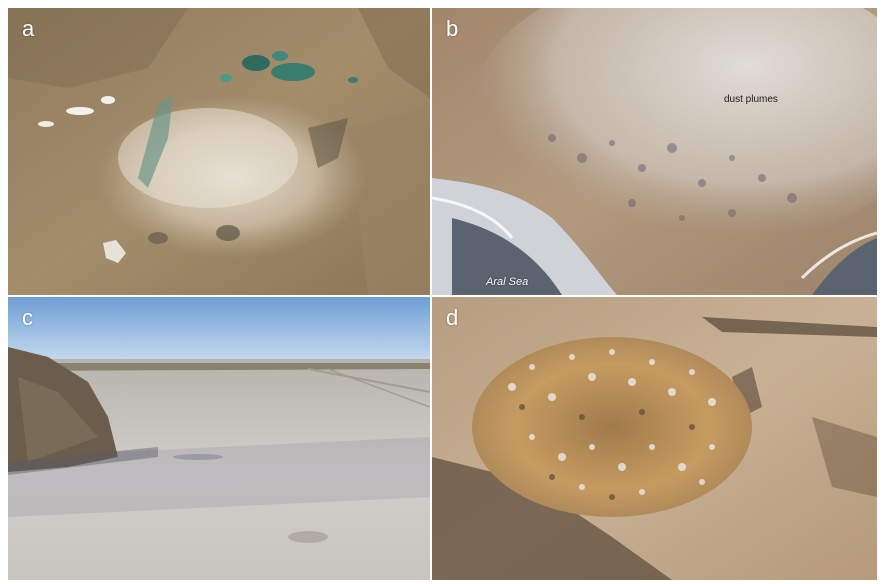 The image size is (885, 584). Describe the element at coordinates (452, 28) in the screenshot. I see `panel-b-label: b` at that location.